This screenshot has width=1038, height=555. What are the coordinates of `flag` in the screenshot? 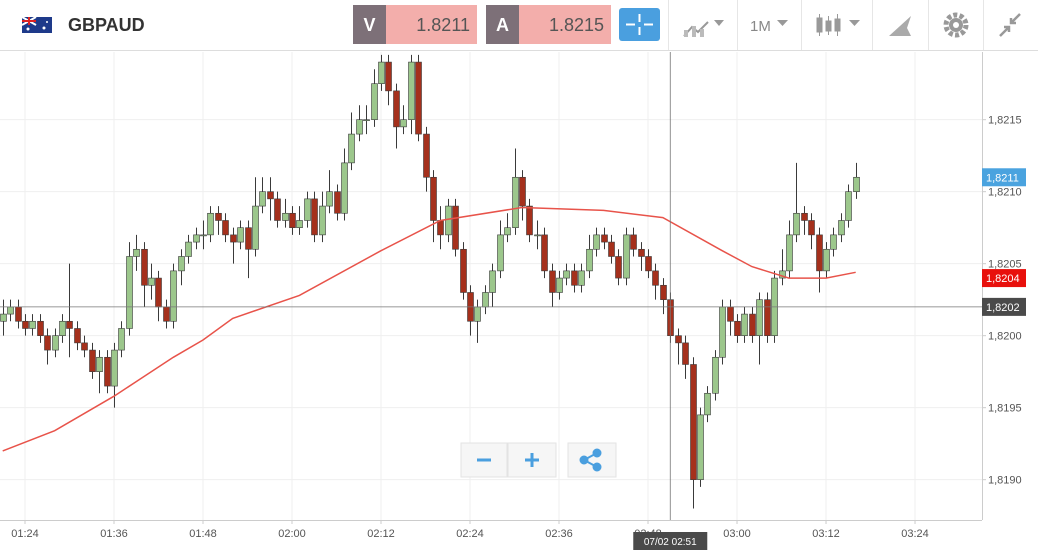 It's located at (36, 24).